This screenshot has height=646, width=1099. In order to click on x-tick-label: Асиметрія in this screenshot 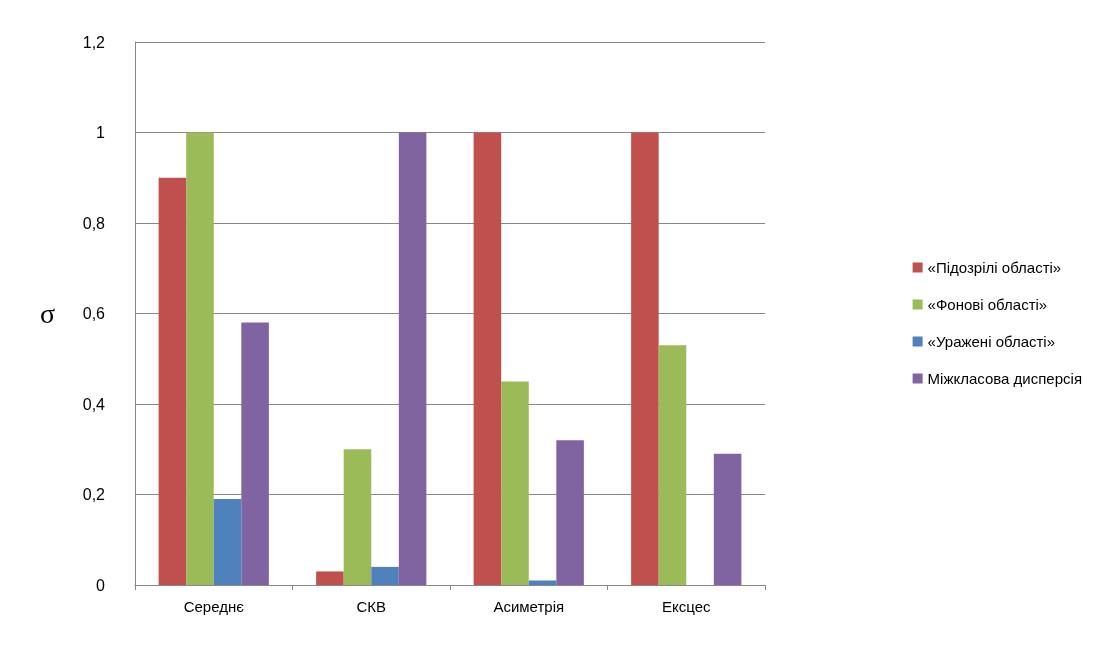, I will do `click(529, 606)`.